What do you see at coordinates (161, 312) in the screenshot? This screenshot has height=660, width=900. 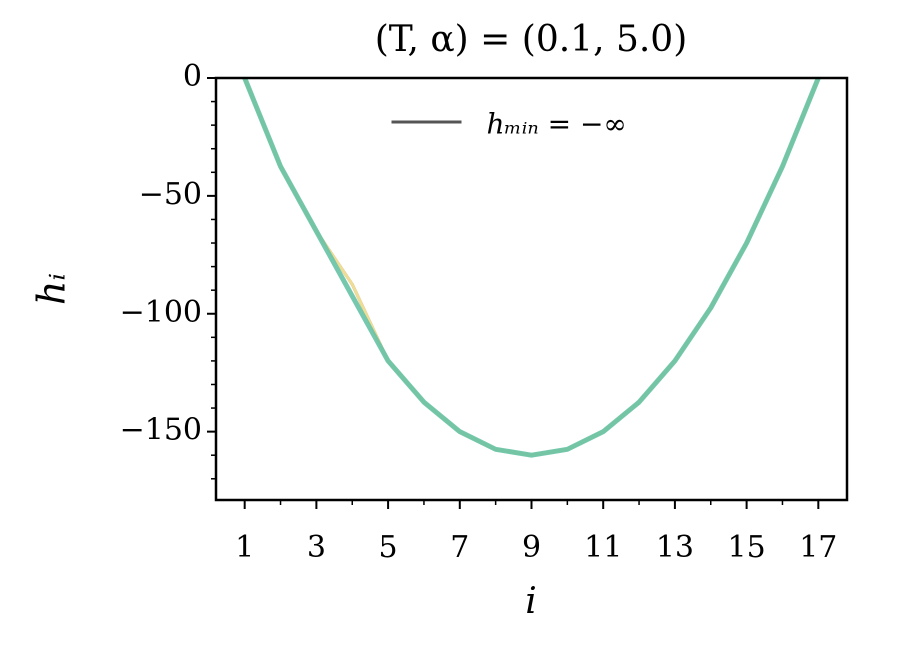 I see `y-tick-label: −100` at bounding box center [161, 312].